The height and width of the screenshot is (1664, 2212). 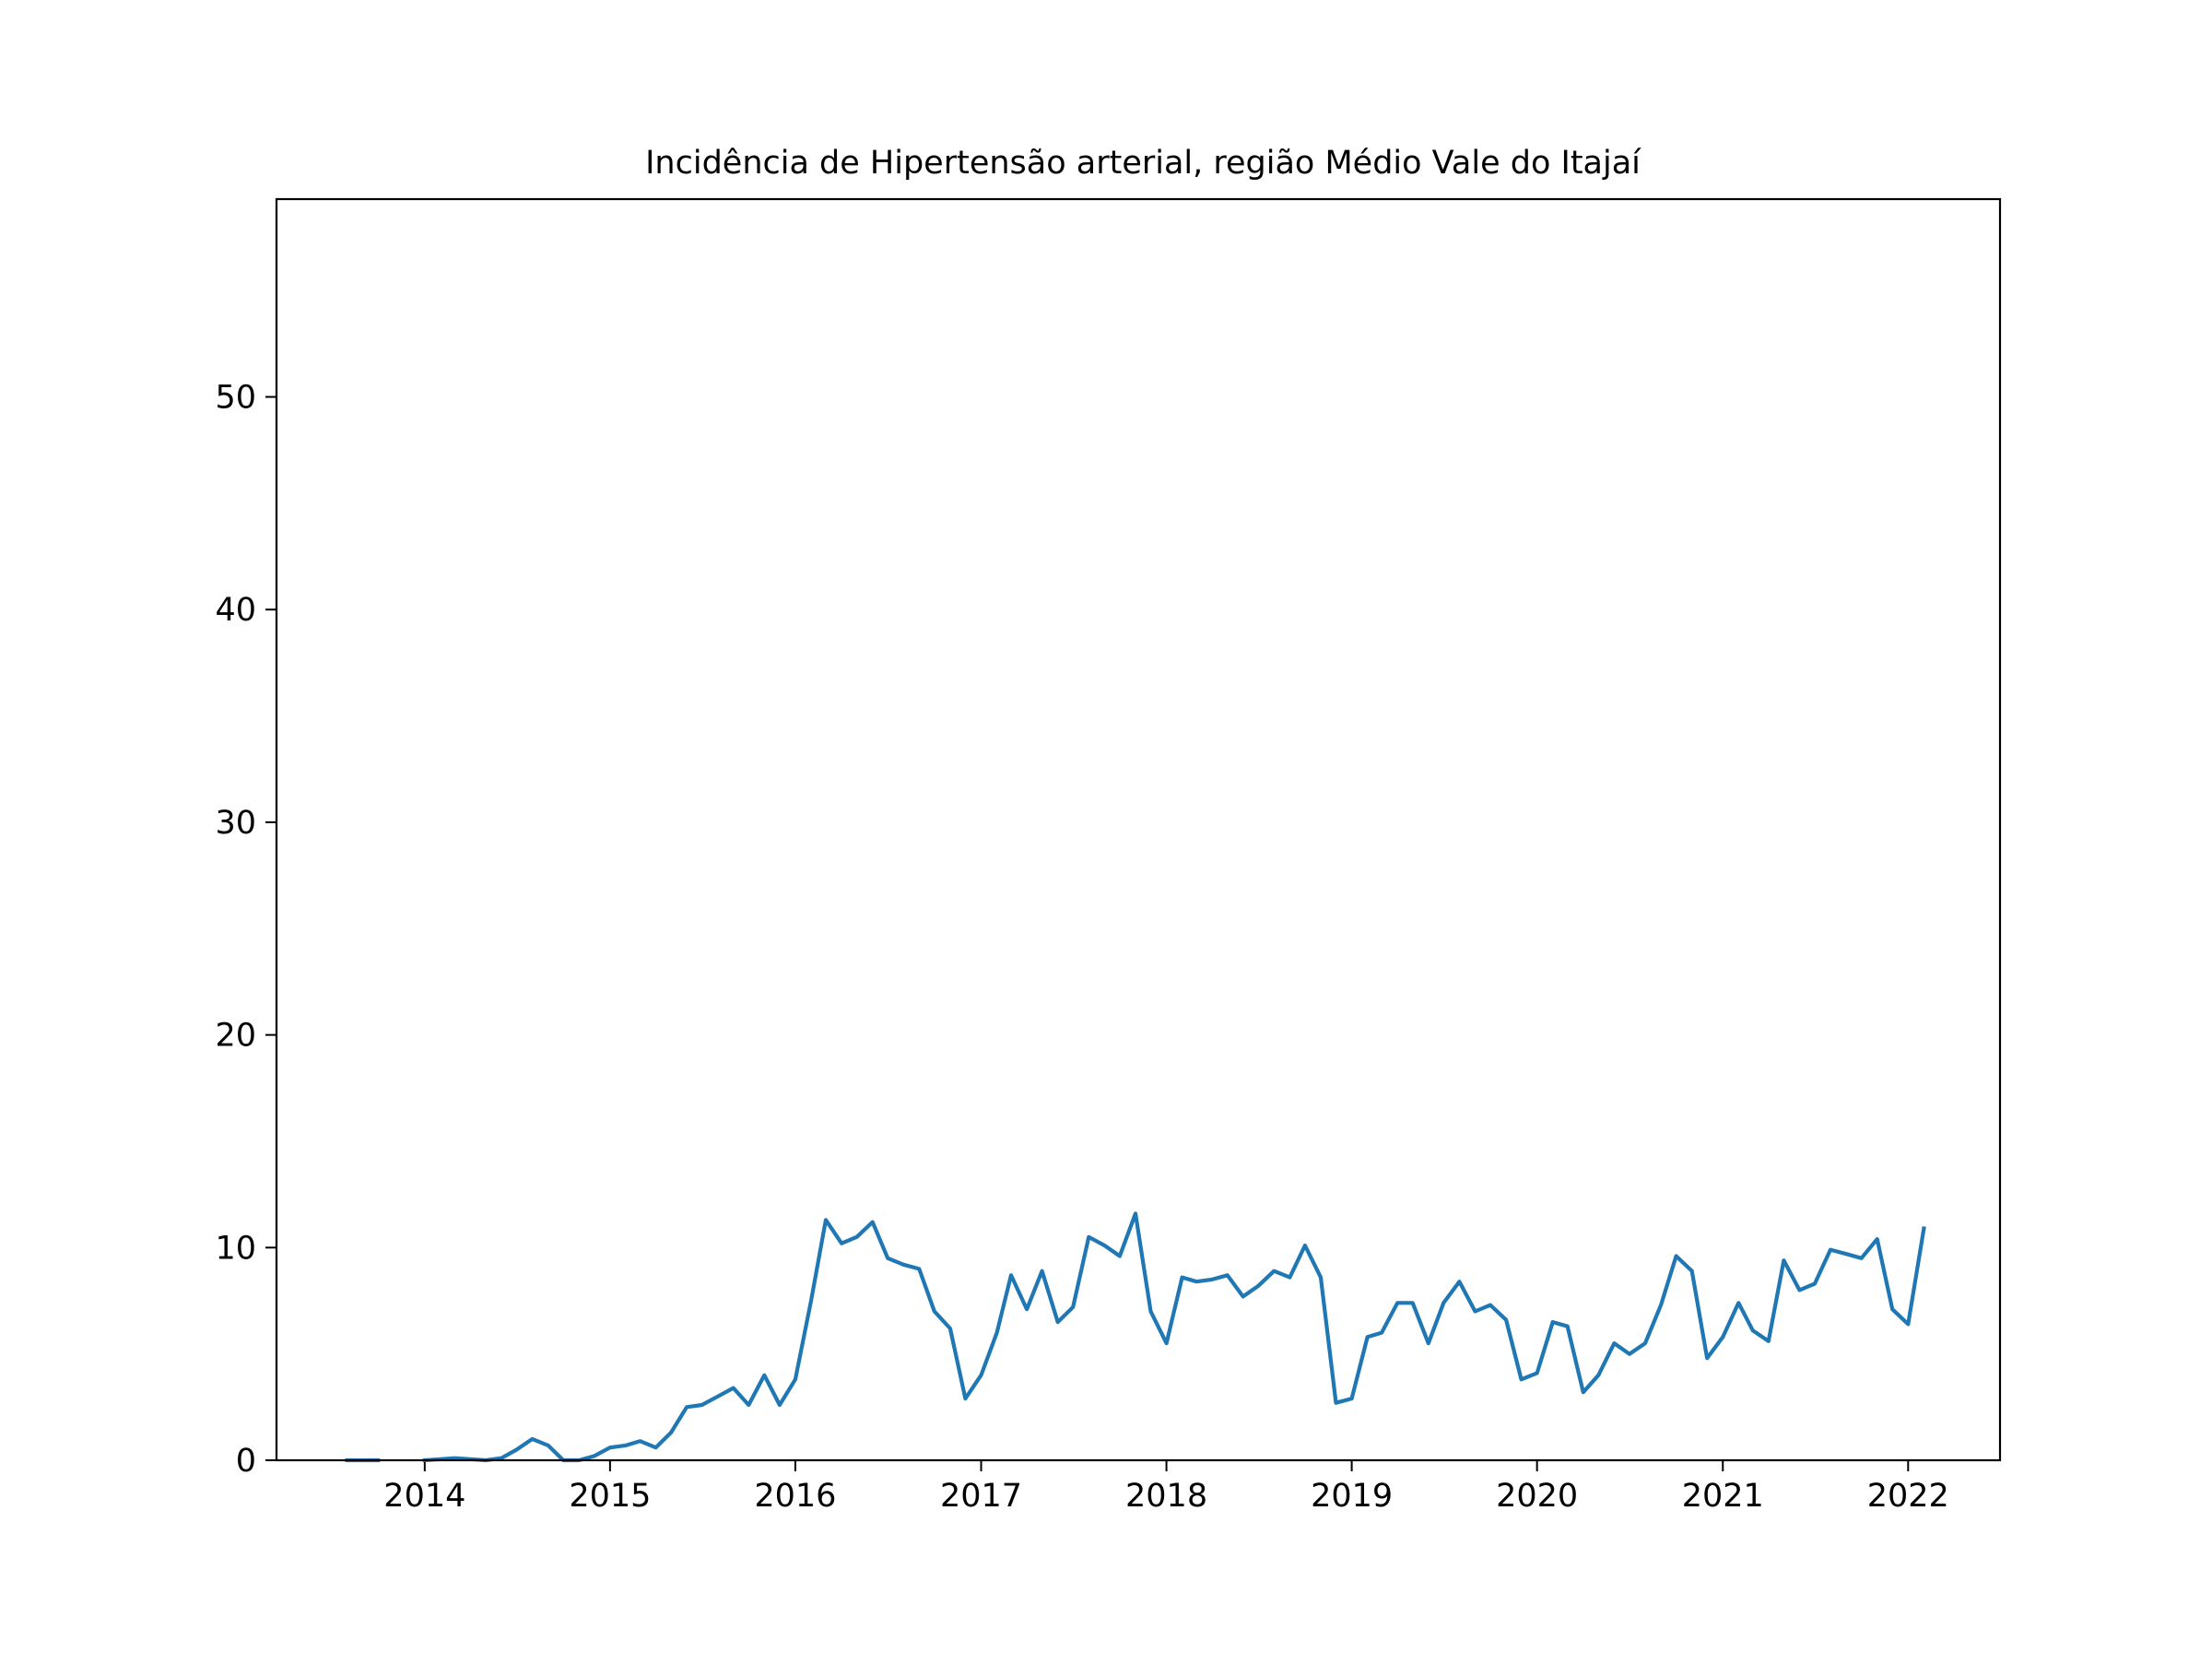 I want to click on x-tick-label: 2018, so click(x=1166, y=1496).